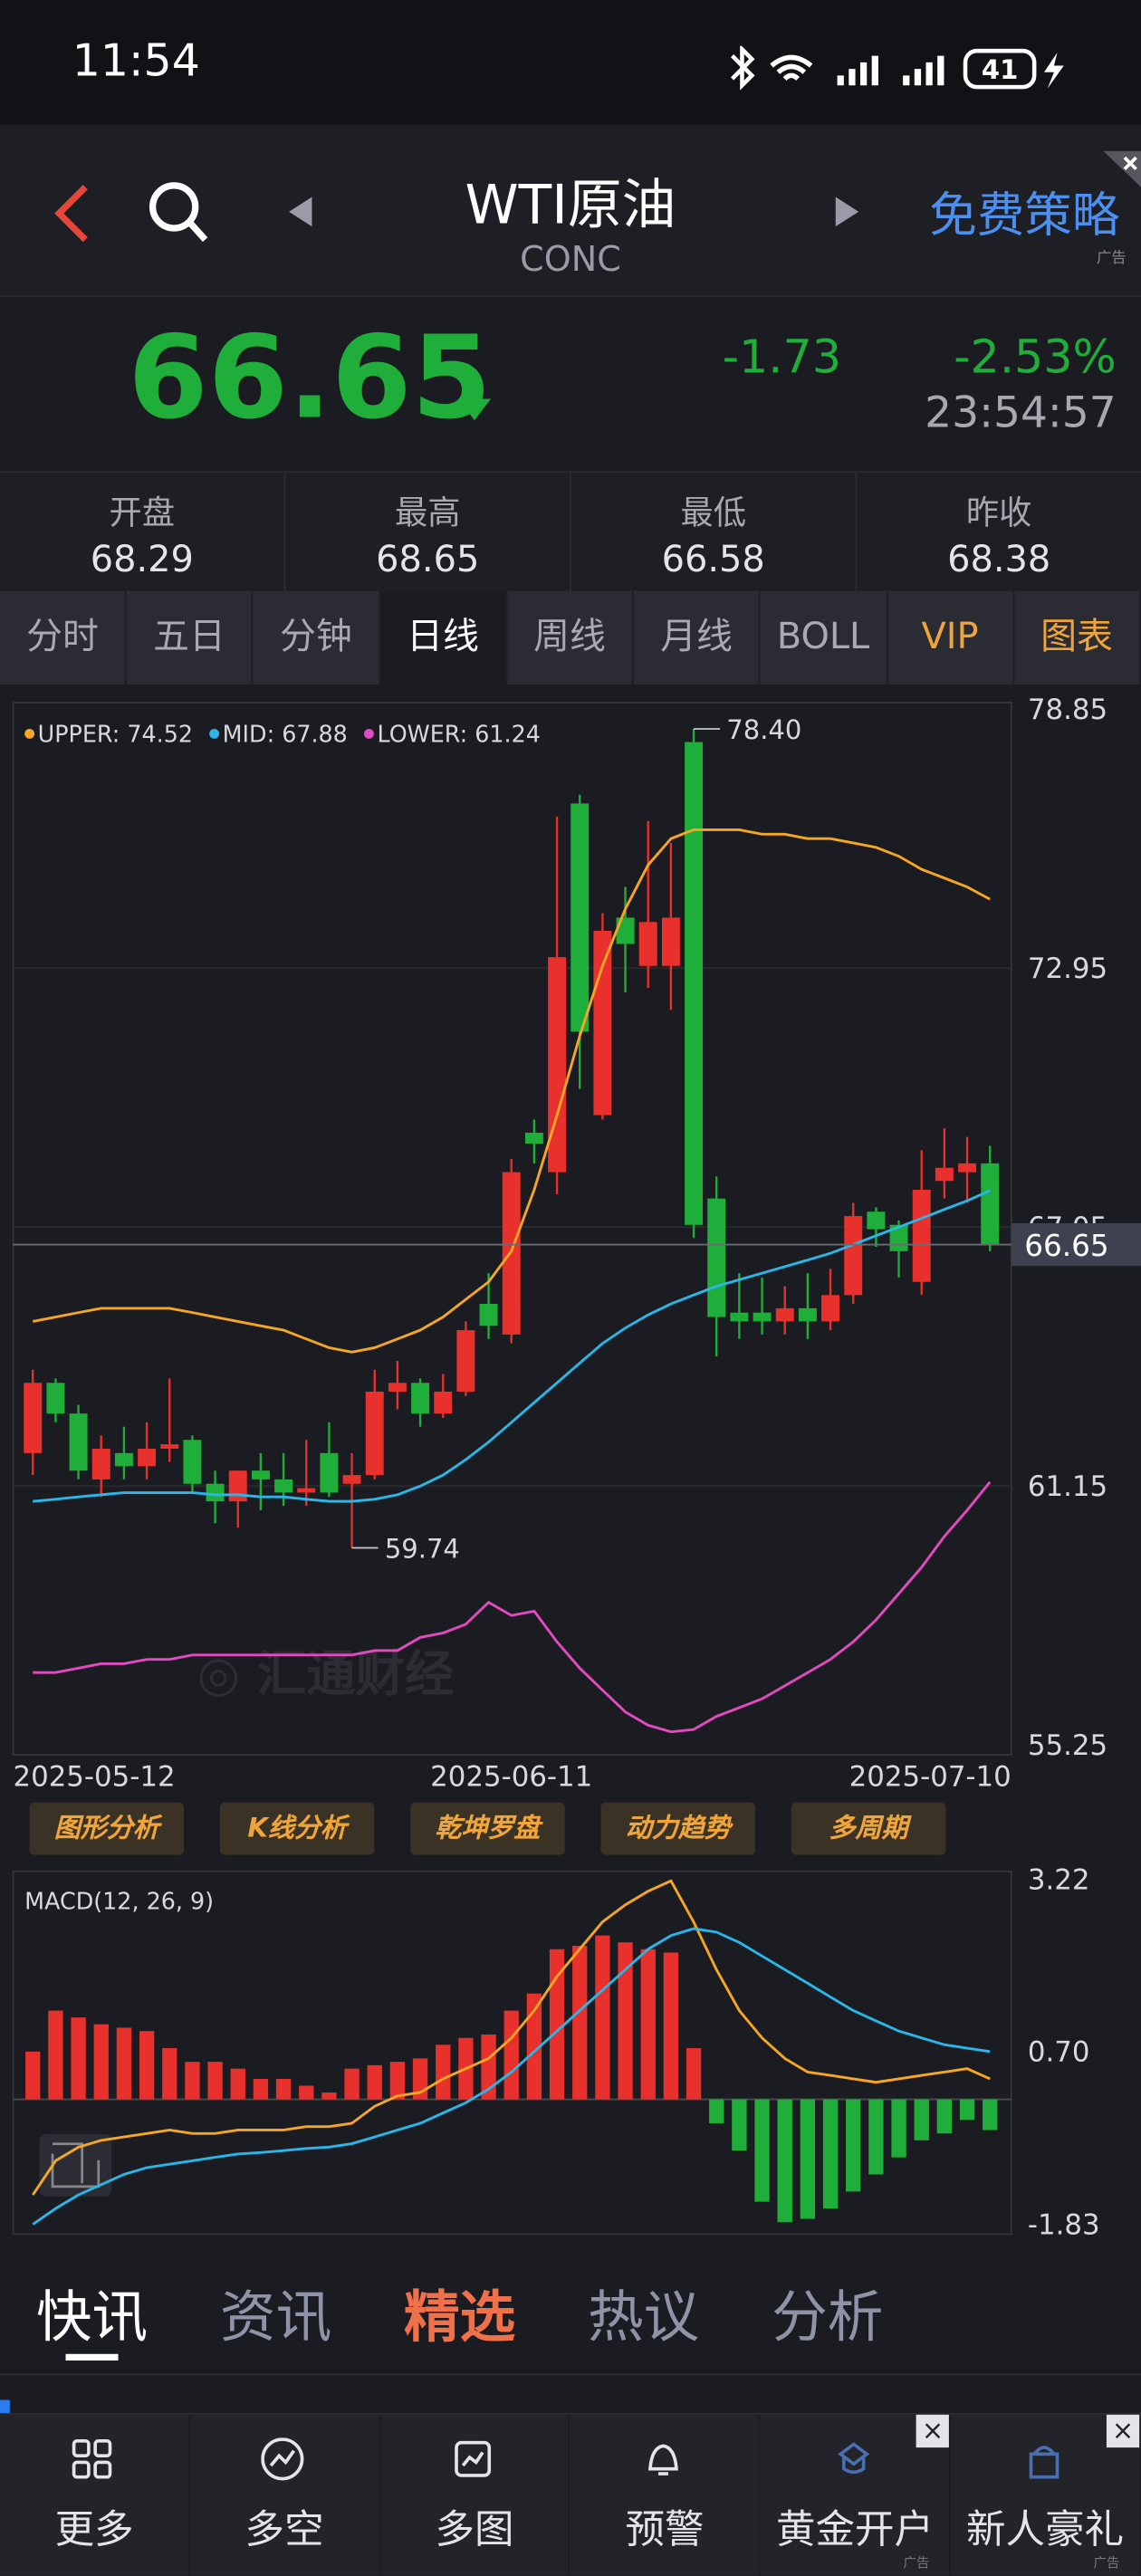 This screenshot has width=1141, height=2576. Describe the element at coordinates (511, 1776) in the screenshot. I see `x-tick-label: 2025-06-11` at that location.